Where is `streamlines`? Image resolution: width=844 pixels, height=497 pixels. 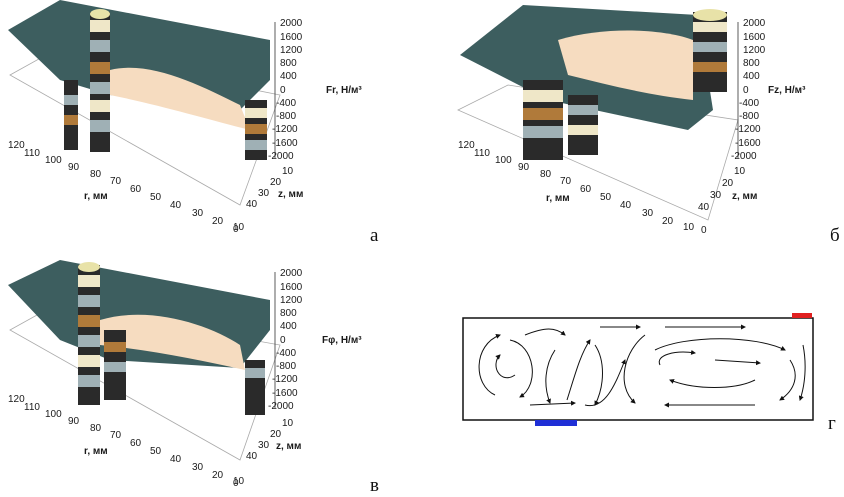 streamlines is located at coordinates (642, 366).